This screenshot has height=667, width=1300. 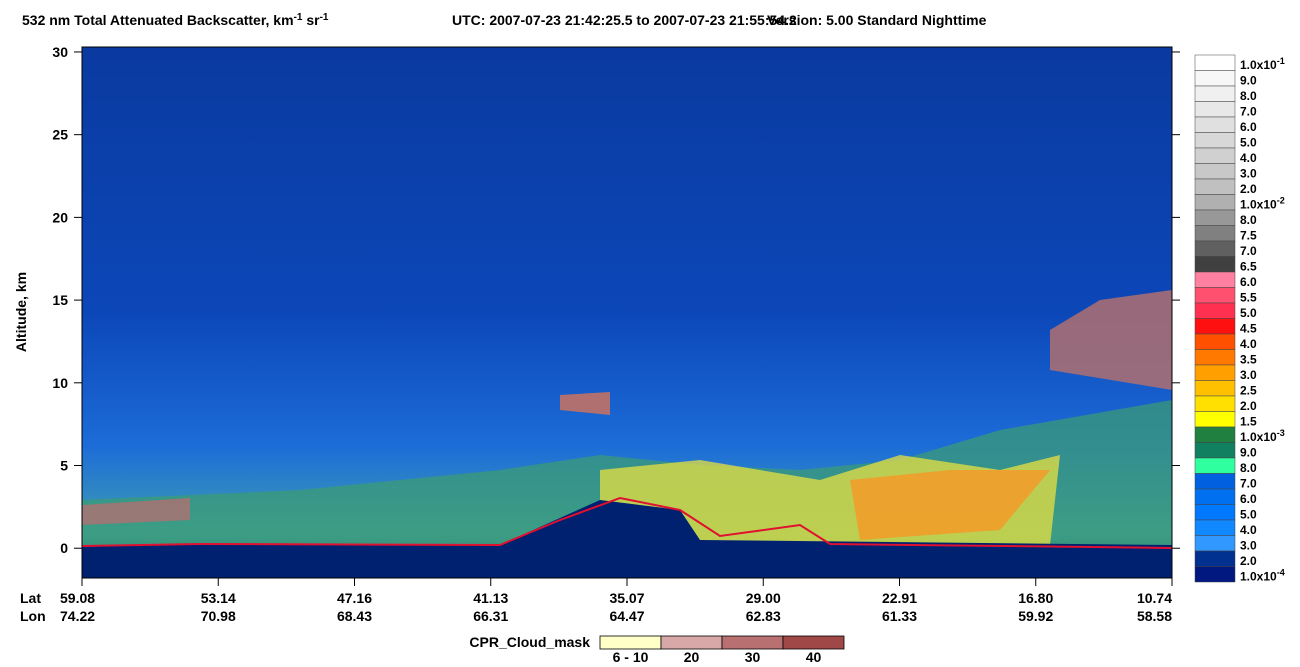 I want to click on x-tick-label: 64.47, so click(x=626, y=616).